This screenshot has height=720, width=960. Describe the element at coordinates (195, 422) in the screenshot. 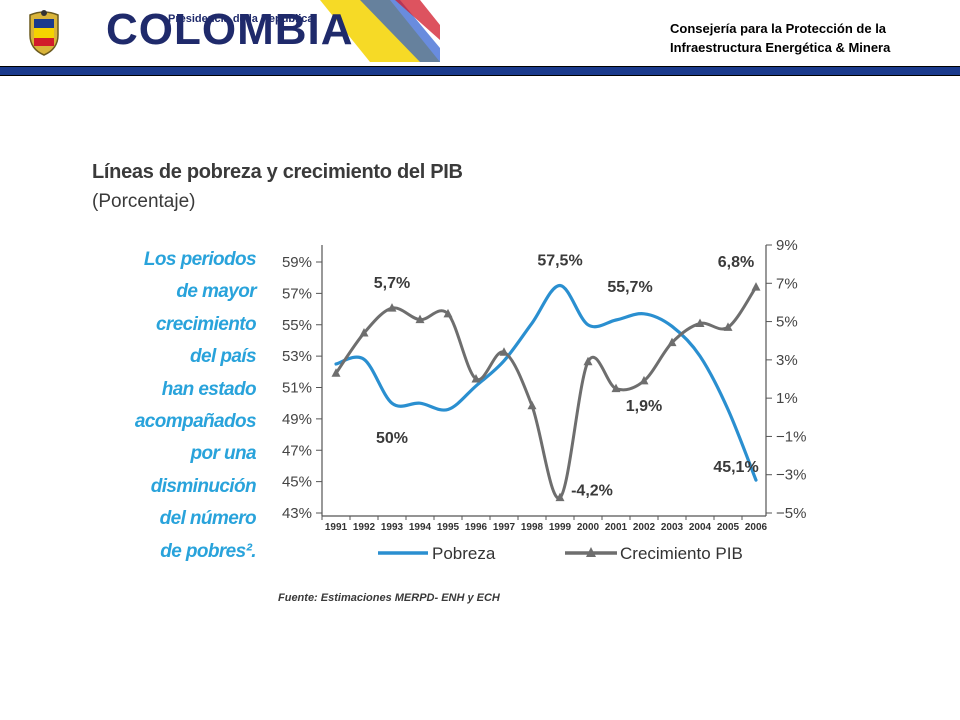

I see `side-note-line: acompañados` at that location.